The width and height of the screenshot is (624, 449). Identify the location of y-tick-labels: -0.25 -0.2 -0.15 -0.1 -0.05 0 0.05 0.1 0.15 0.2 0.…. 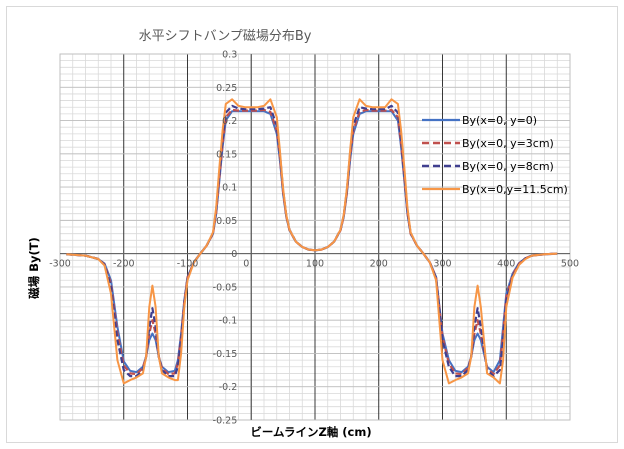
(225, 238).